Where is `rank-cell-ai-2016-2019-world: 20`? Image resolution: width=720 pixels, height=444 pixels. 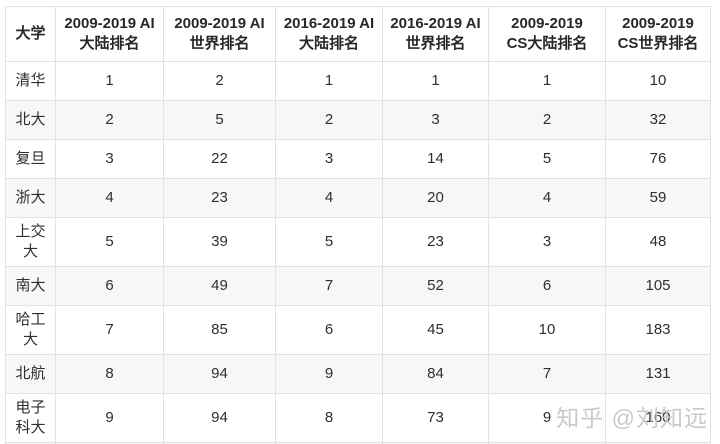 rank-cell-ai-2016-2019-world: 20 is located at coordinates (435, 198).